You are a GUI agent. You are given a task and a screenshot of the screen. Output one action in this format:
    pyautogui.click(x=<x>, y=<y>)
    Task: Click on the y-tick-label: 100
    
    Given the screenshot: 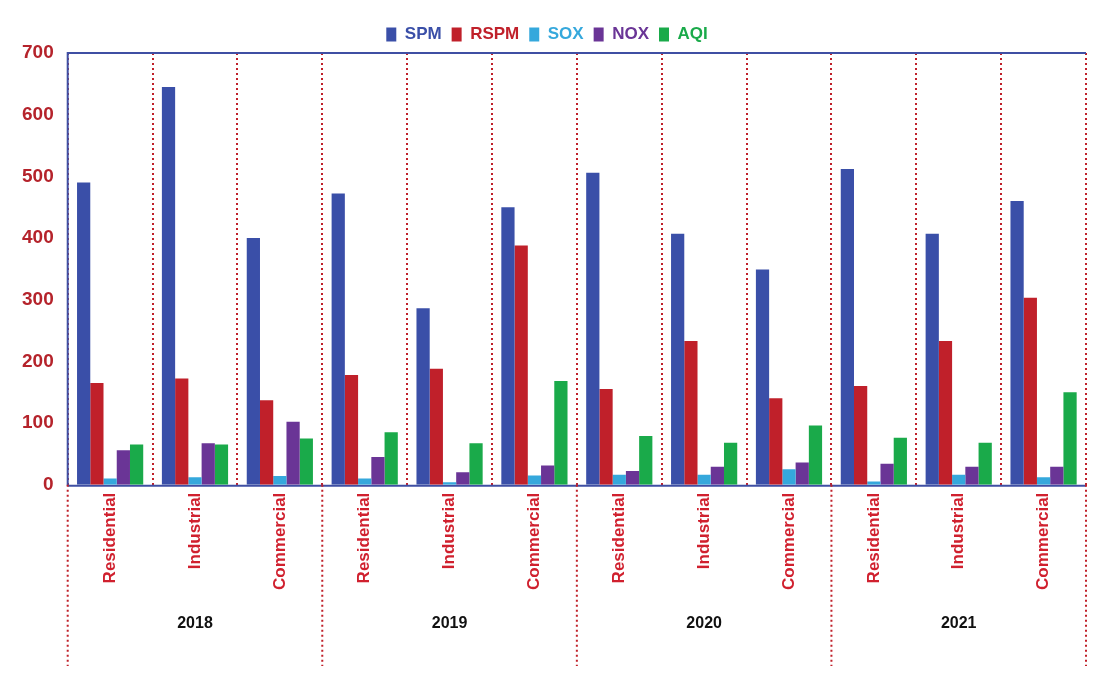 What is the action you would take?
    pyautogui.click(x=38, y=422)
    